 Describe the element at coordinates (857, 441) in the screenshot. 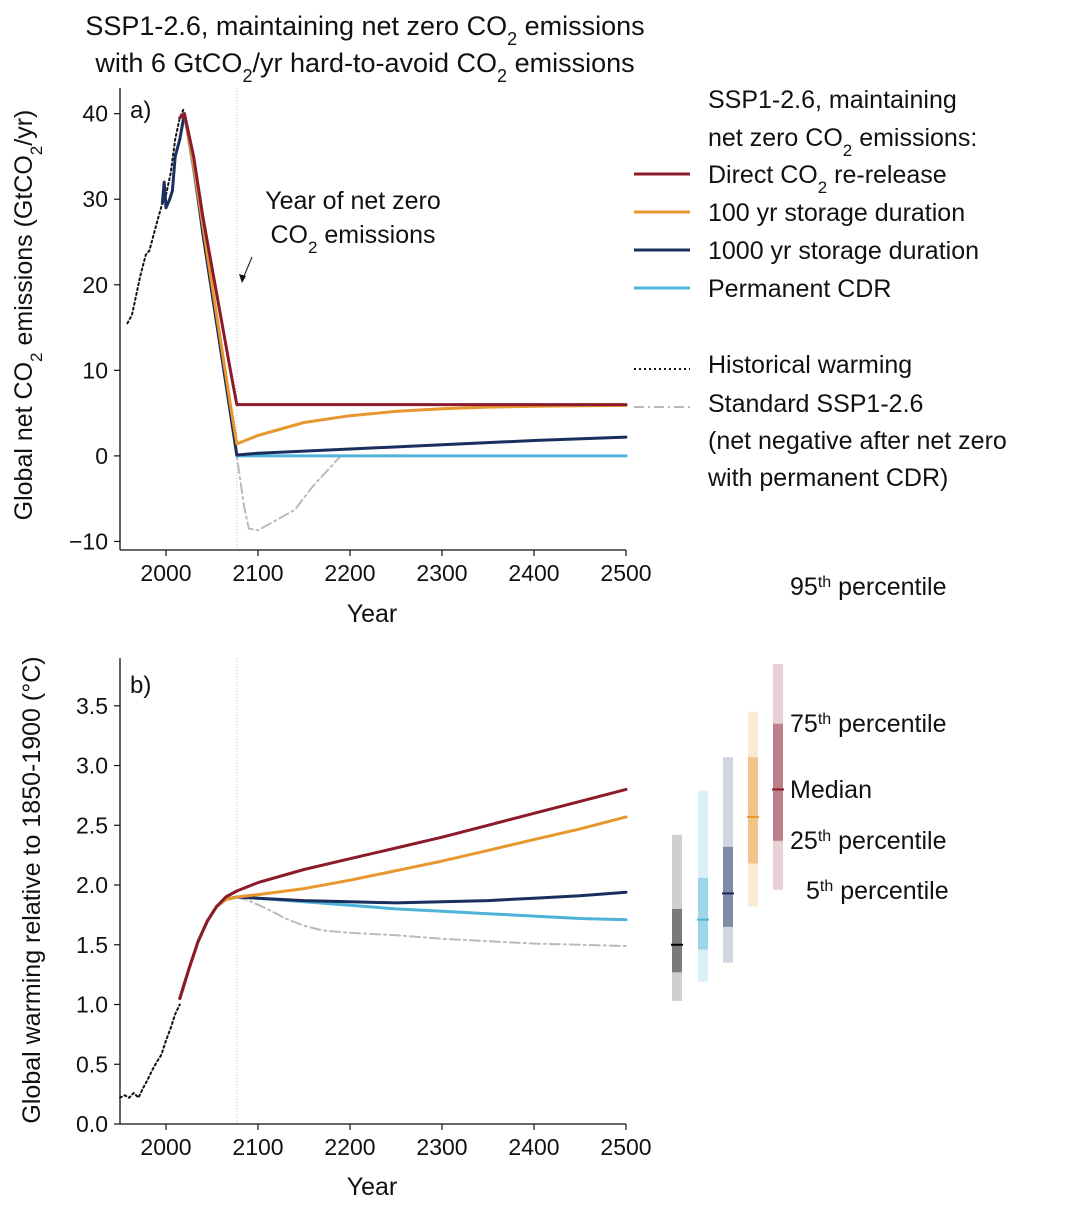

I see `legend-label-standard-2: (net negative after net zero` at that location.